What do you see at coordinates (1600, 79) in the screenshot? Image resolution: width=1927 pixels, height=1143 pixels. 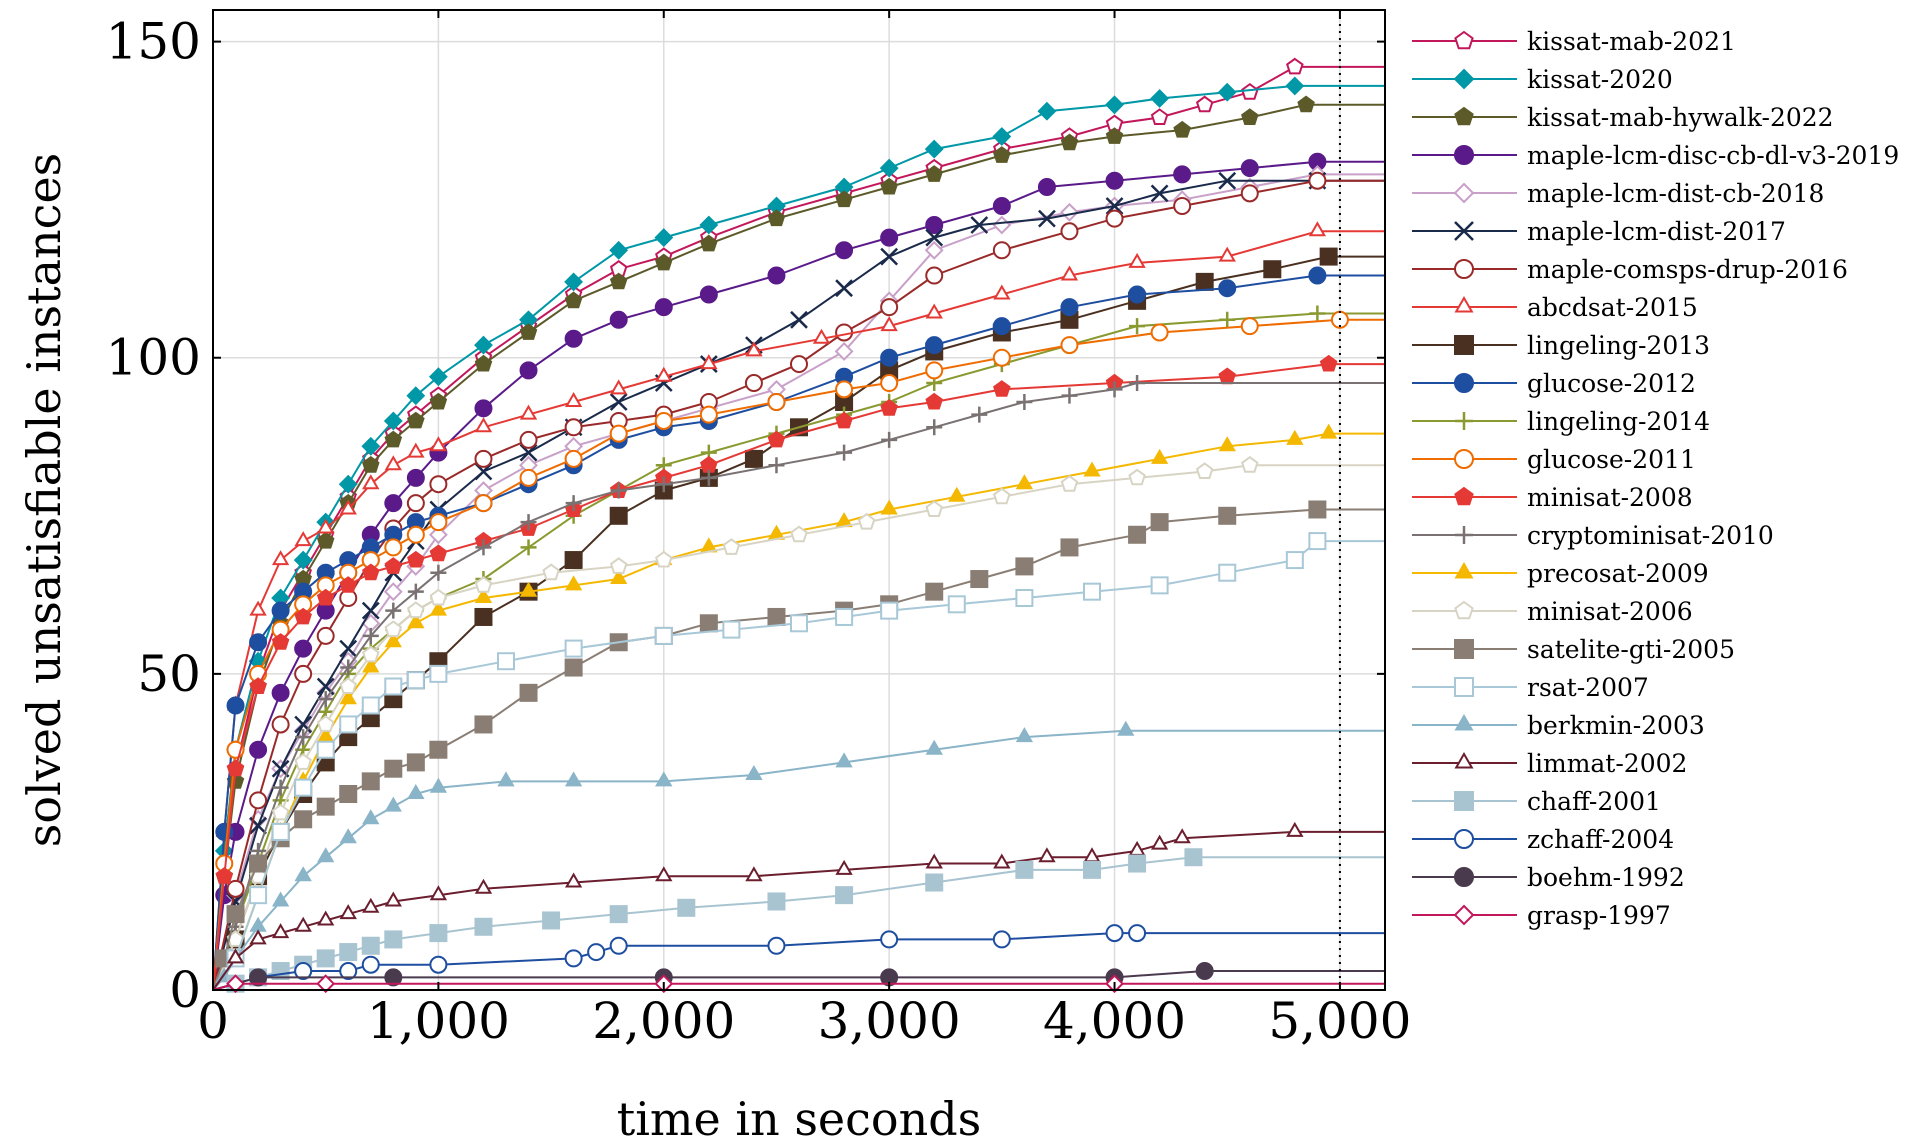 I see `legend-label: kissat-2020` at bounding box center [1600, 79].